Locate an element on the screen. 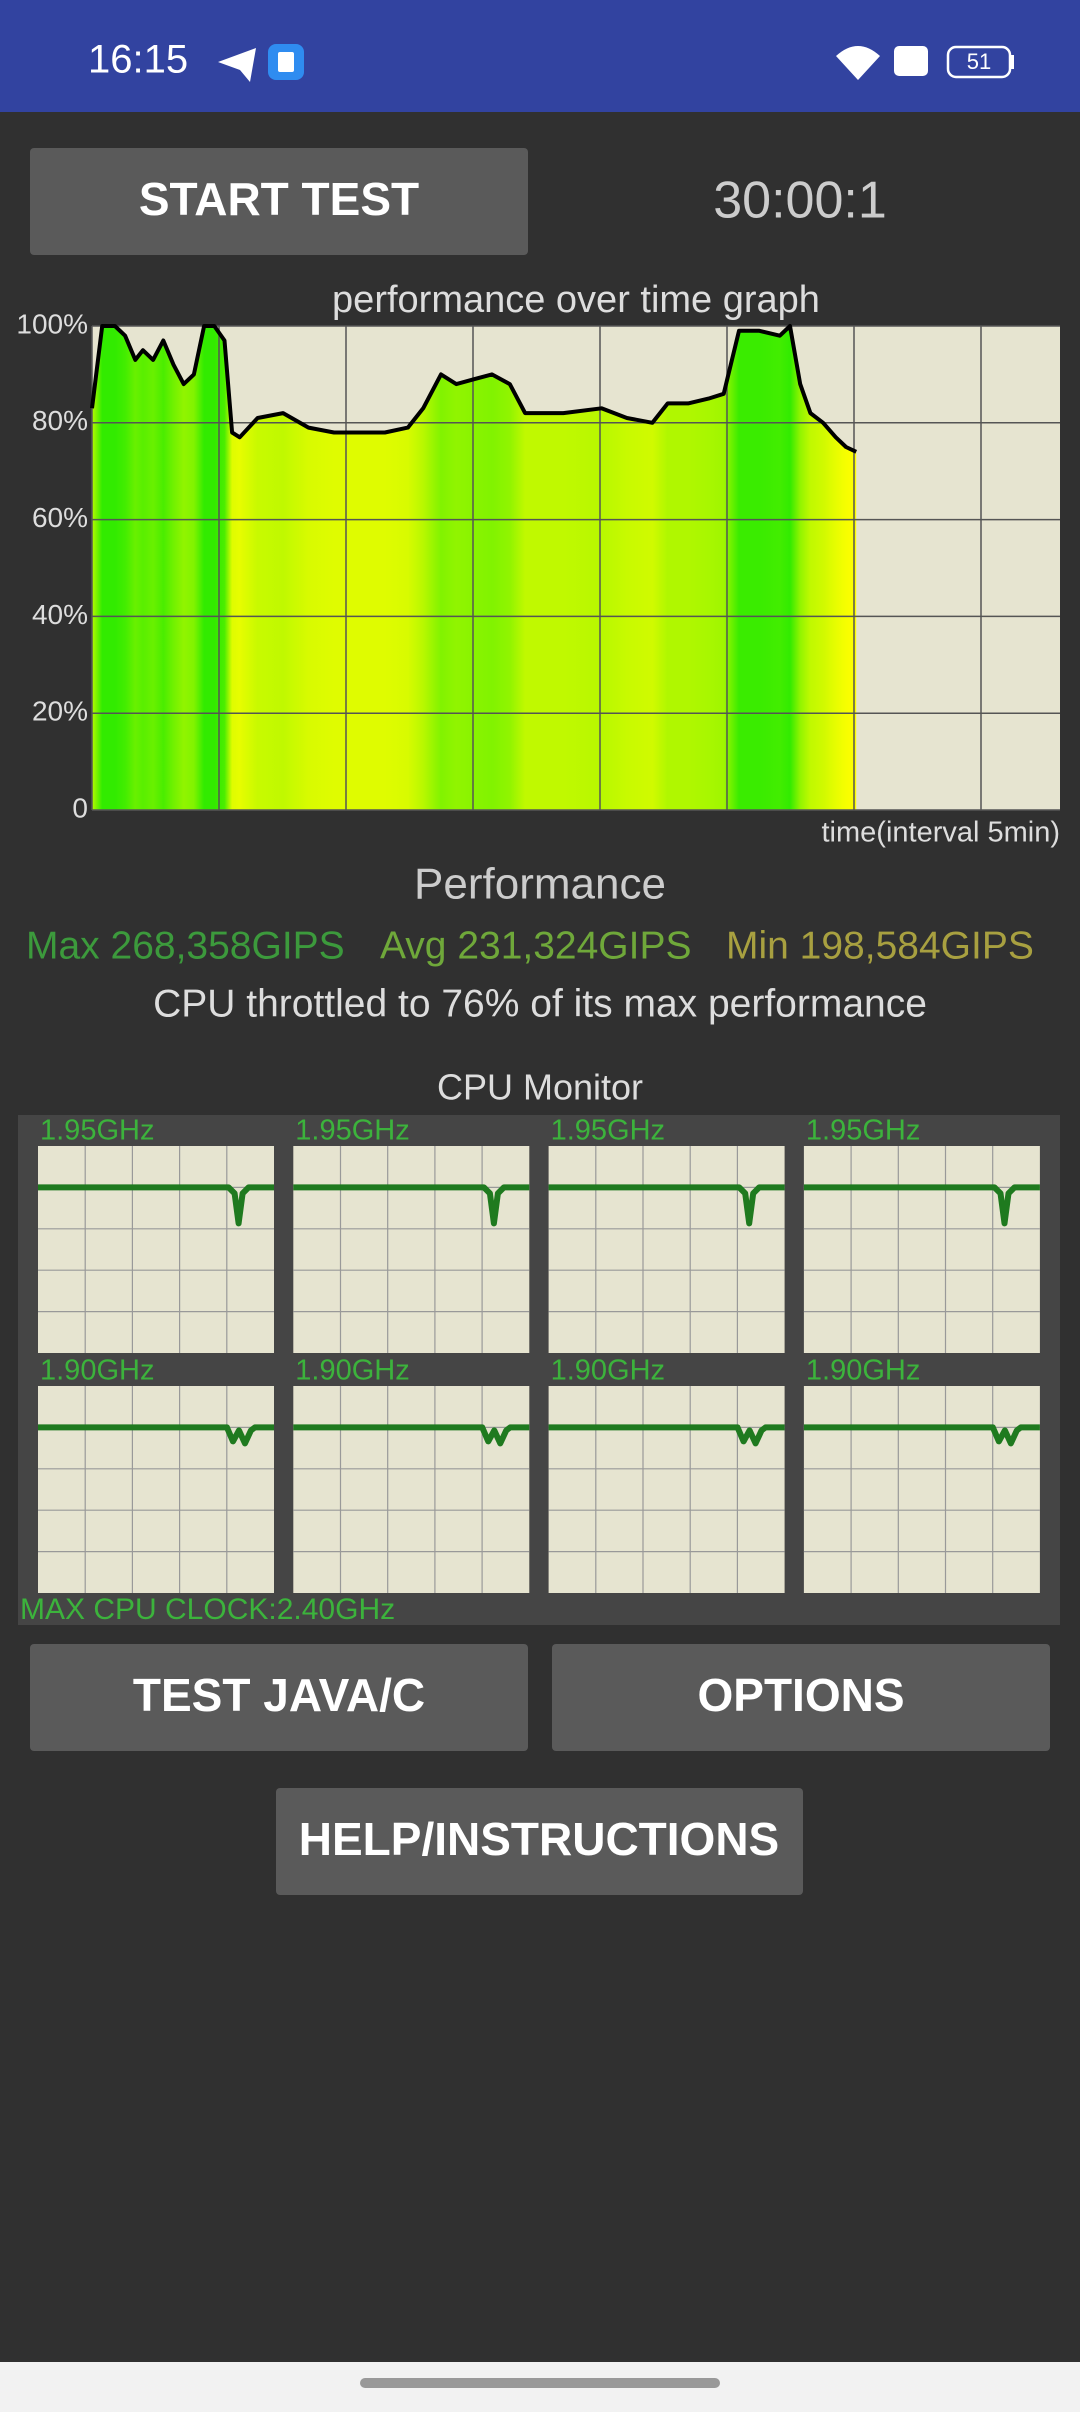 The width and height of the screenshot is (1080, 2412). avg-performance: Avg 231,324GIPS is located at coordinates (536, 945).